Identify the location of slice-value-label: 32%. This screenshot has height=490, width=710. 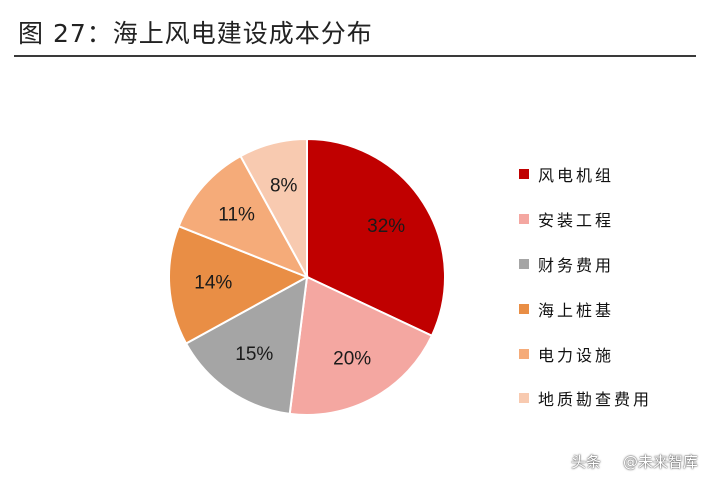
(386, 226).